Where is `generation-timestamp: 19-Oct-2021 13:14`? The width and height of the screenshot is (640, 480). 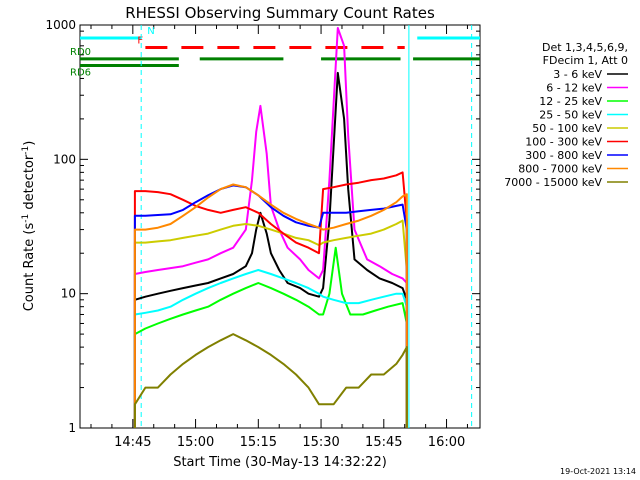 generation-timestamp: 19-Oct-2021 13:14 is located at coordinates (598, 471).